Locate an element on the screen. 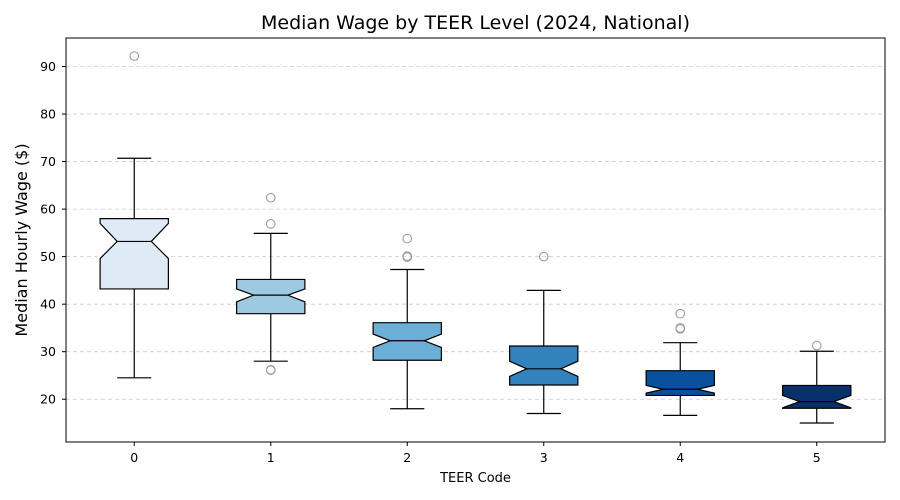 This screenshot has height=500, width=900. x-tick-label-1: 1 is located at coordinates (271, 457).